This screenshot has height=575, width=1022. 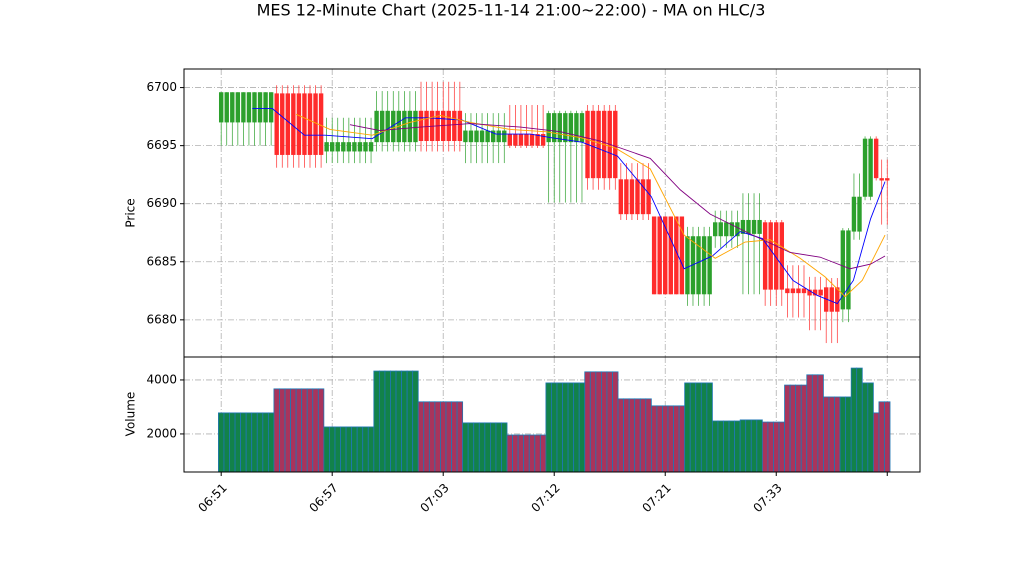 What do you see at coordinates (161, 261) in the screenshot?
I see `y-tick-label: 6685` at bounding box center [161, 261].